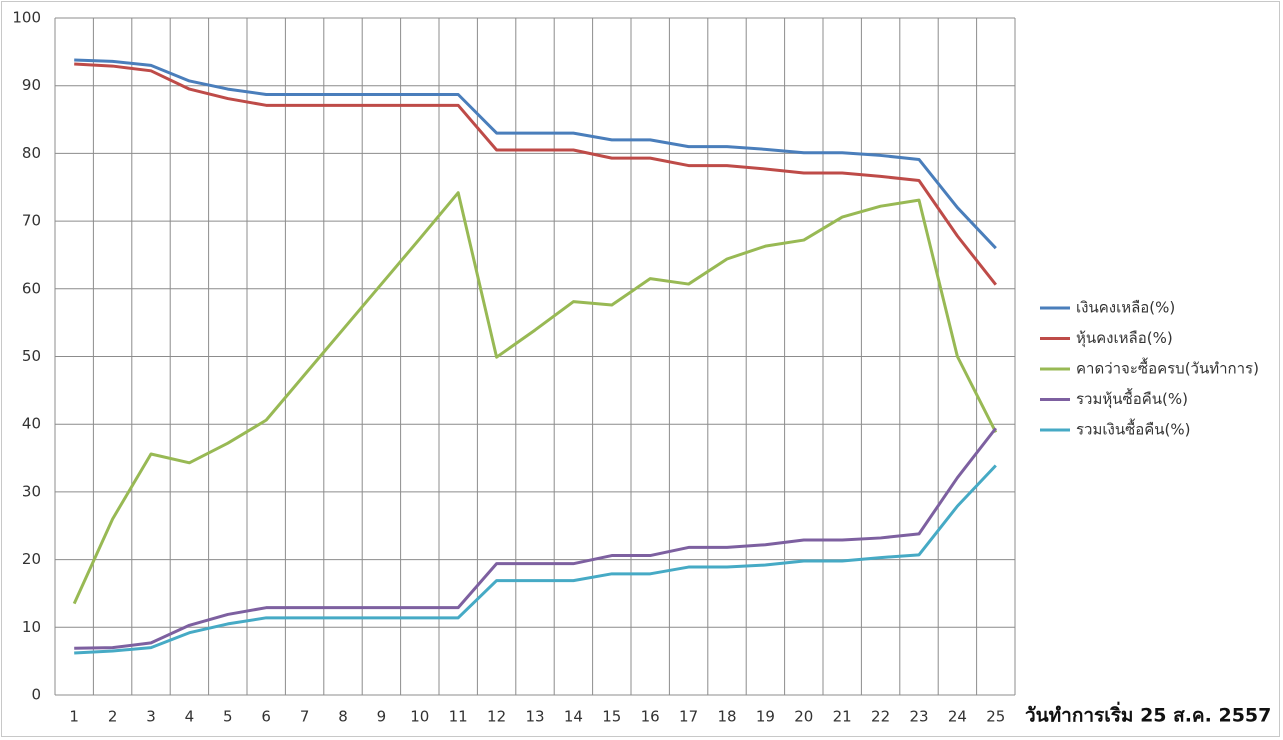  Describe the element at coordinates (1148, 714) in the screenshot. I see `x-axis-title: วันทำการเริ่ม 25 ส.ค. 2557` at that location.